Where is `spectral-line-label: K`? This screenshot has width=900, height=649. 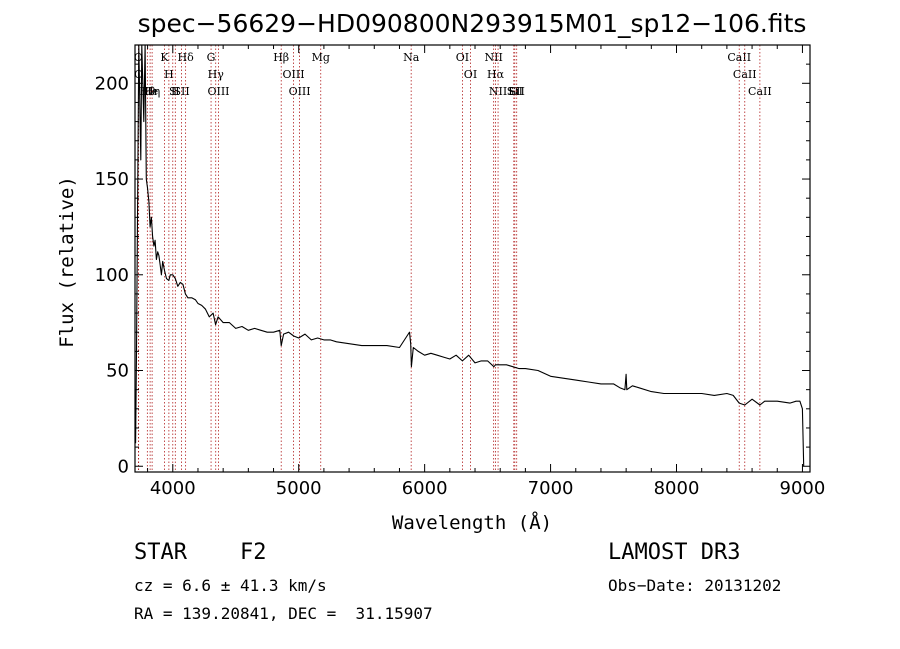
spectral-line-label: K is located at coordinates (164, 57).